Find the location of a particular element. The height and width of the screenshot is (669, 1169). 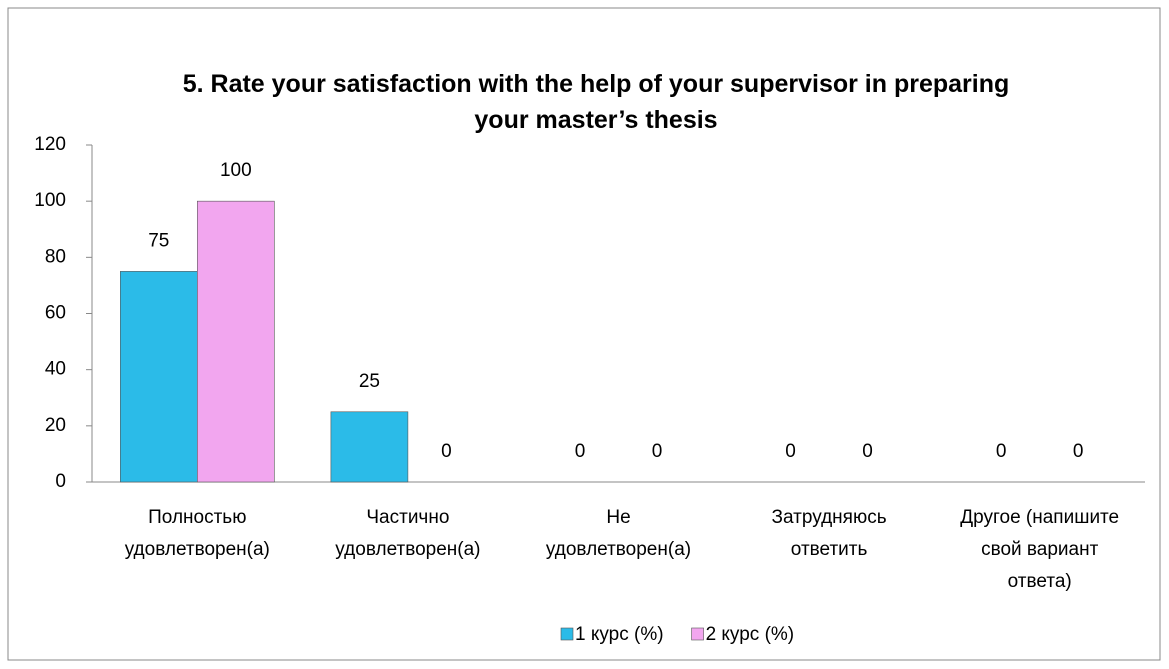

y-tick-label: 120 is located at coordinates (50, 144).